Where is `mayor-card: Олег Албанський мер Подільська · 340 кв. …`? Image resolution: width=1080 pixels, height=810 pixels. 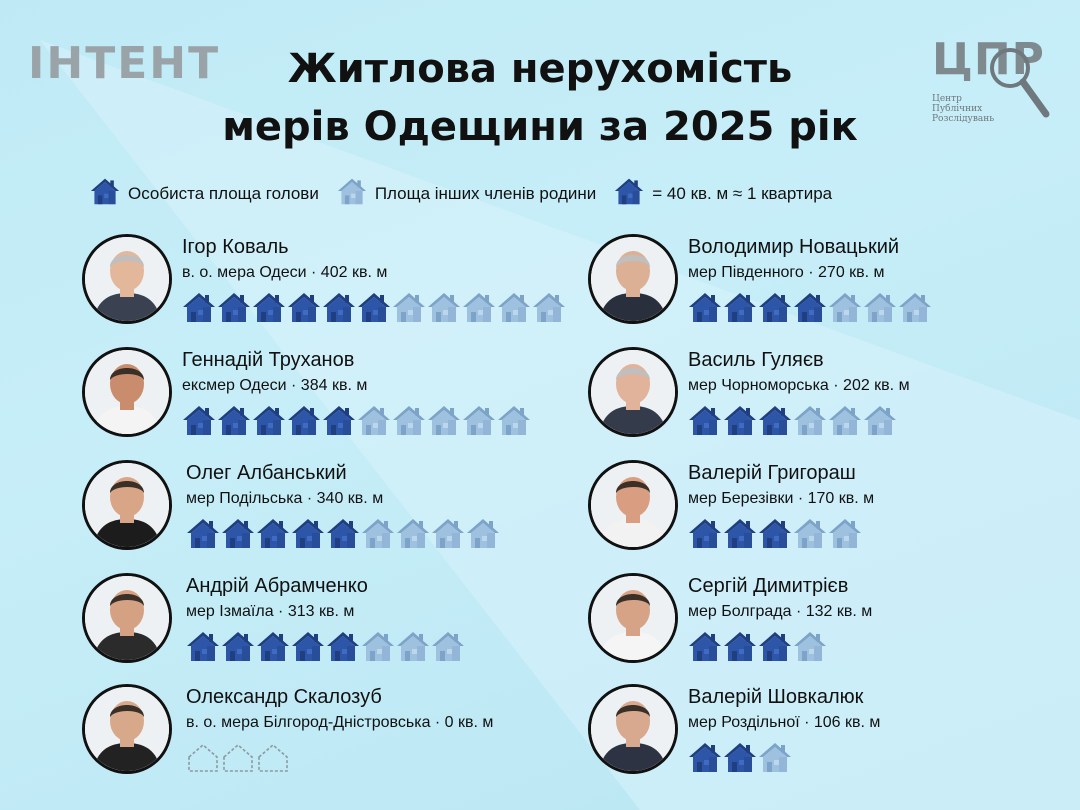
mayor-card: Олег Албанський мер Подільська · 340 кв. … is located at coordinates (322, 510).